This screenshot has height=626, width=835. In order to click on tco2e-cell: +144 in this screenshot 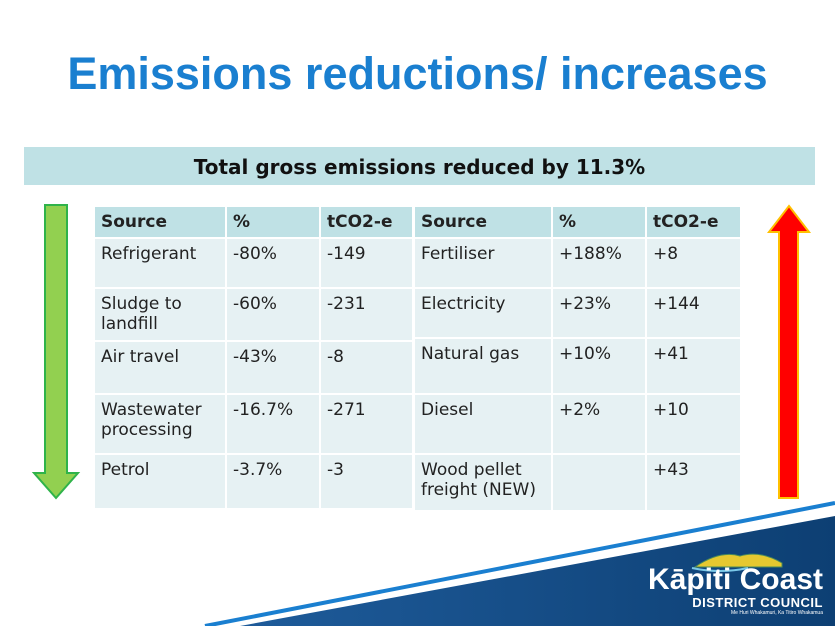, I will do `click(693, 313)`.